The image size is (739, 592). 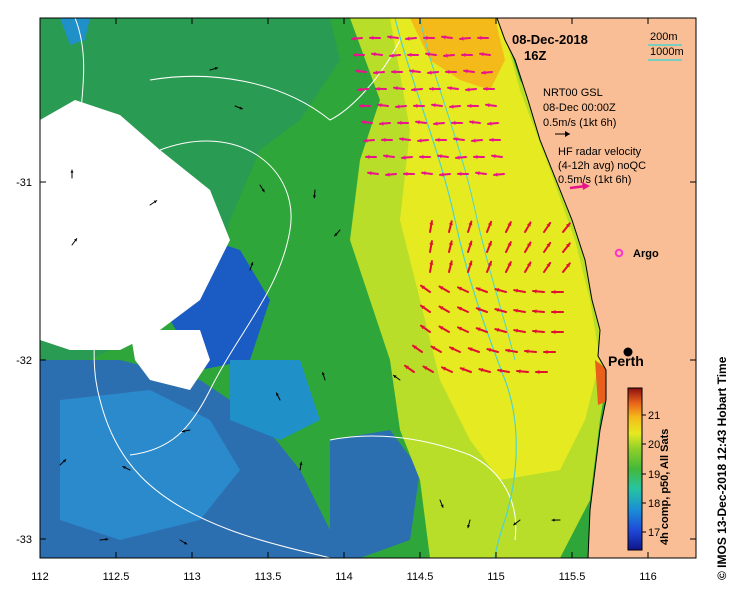 I want to click on x-tick-label: 115, so click(x=496, y=577).